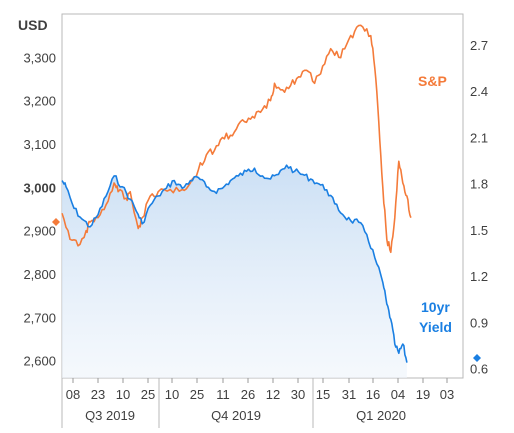 This screenshot has height=433, width=514. Describe the element at coordinates (73, 394) in the screenshot. I see `x-tick-label: 08` at that location.